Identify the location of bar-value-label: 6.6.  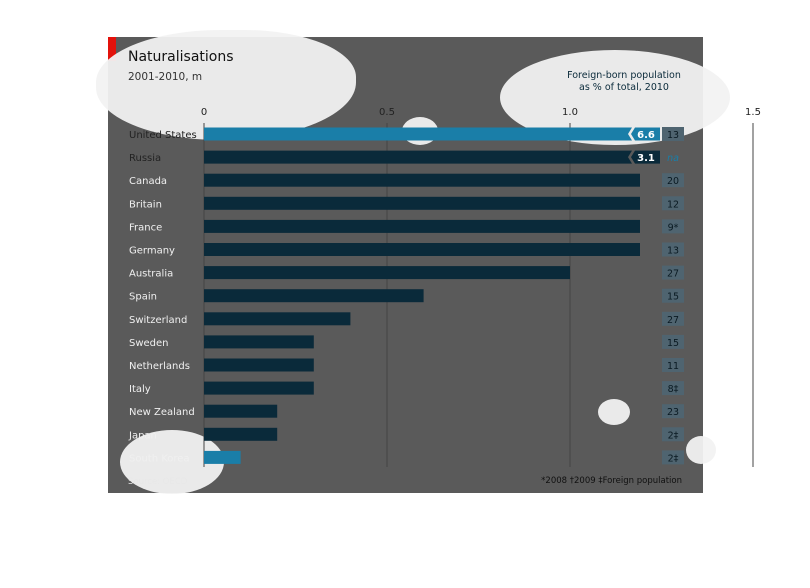
(646, 135).